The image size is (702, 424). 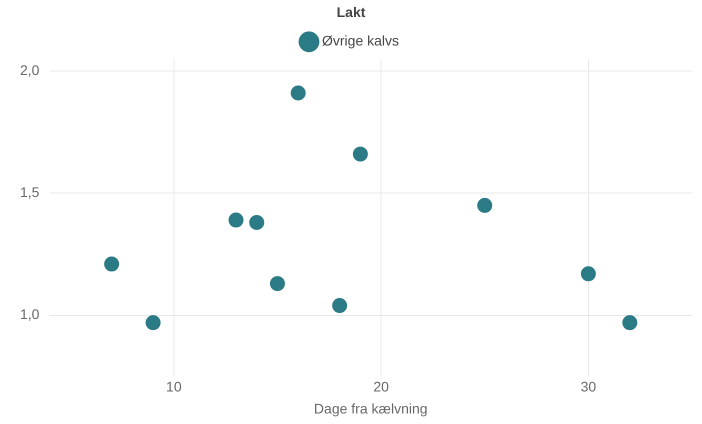 I want to click on legend-title: Lakt, so click(x=351, y=12).